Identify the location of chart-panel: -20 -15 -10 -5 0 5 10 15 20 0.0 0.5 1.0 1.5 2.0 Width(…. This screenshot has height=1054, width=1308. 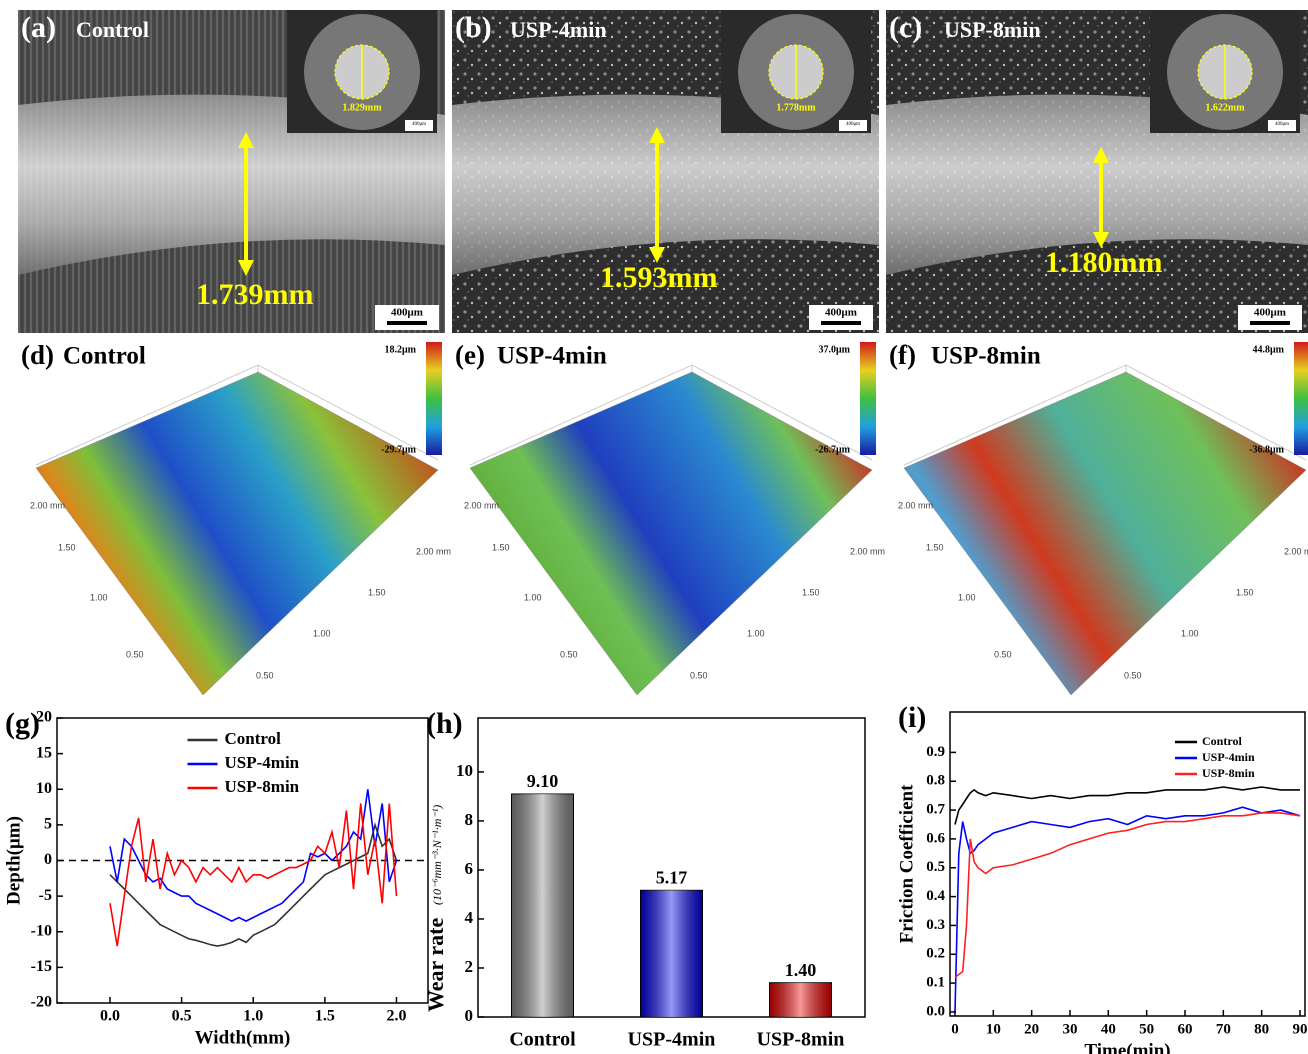
(216, 877).